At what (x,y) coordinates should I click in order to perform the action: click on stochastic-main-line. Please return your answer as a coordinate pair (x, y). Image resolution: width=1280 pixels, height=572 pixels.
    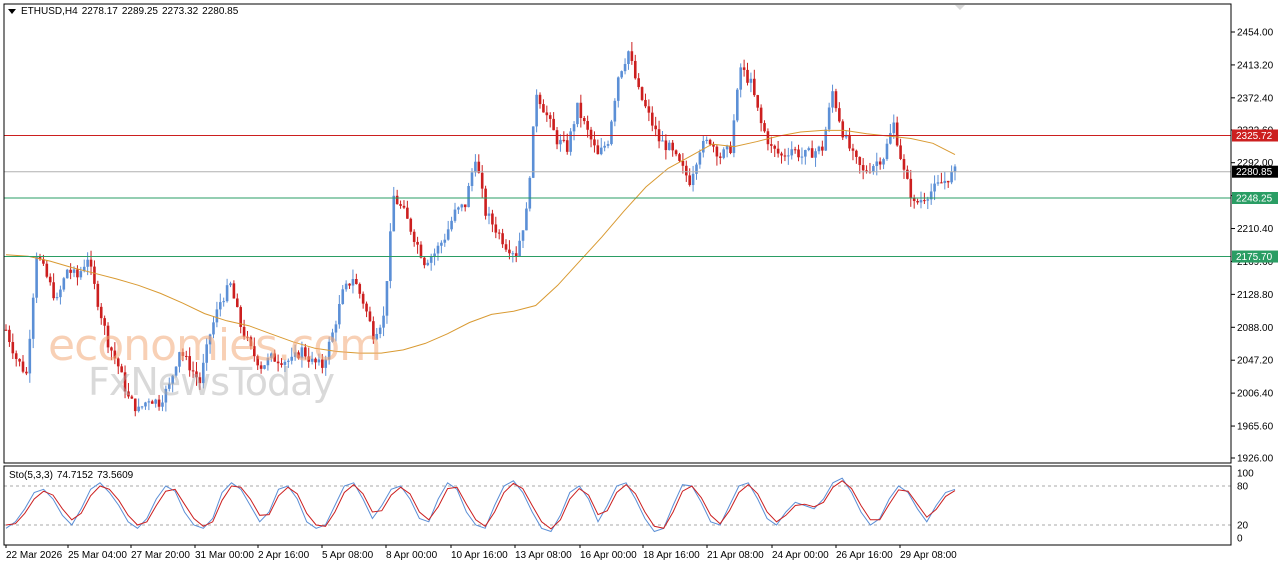
    Looking at the image, I should click on (480, 505).